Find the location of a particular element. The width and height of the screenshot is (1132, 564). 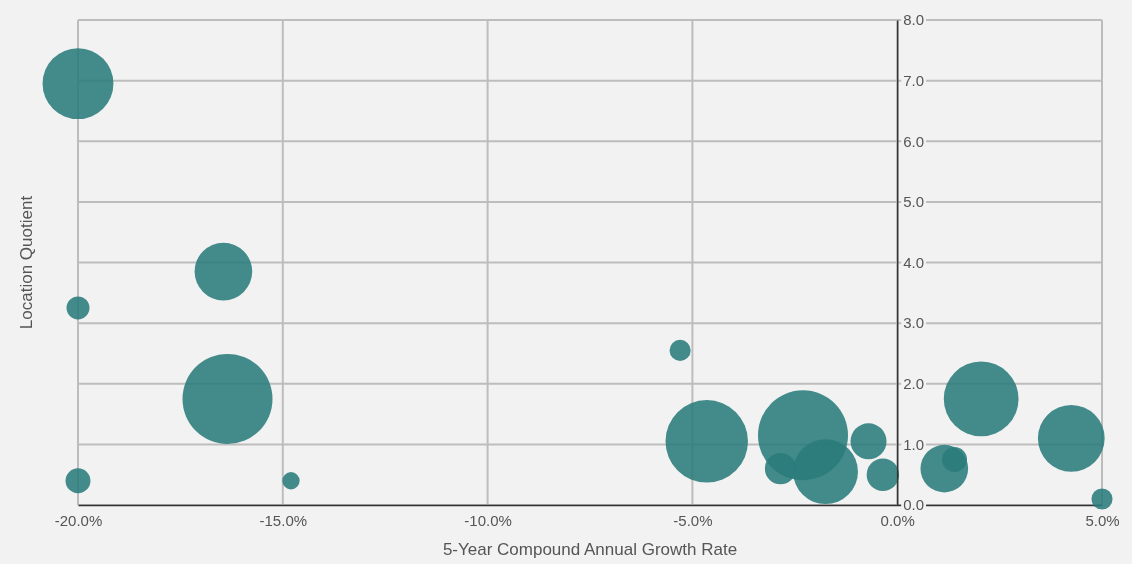

x-tick-label: -5.0% is located at coordinates (693, 520).